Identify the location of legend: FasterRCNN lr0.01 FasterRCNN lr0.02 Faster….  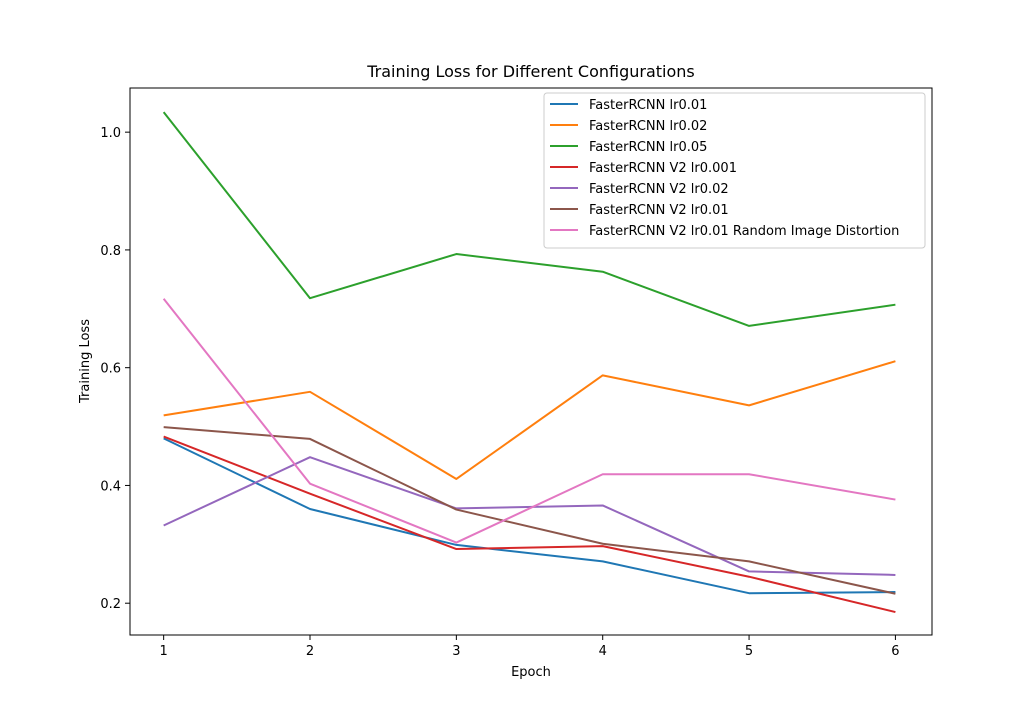
(734, 170).